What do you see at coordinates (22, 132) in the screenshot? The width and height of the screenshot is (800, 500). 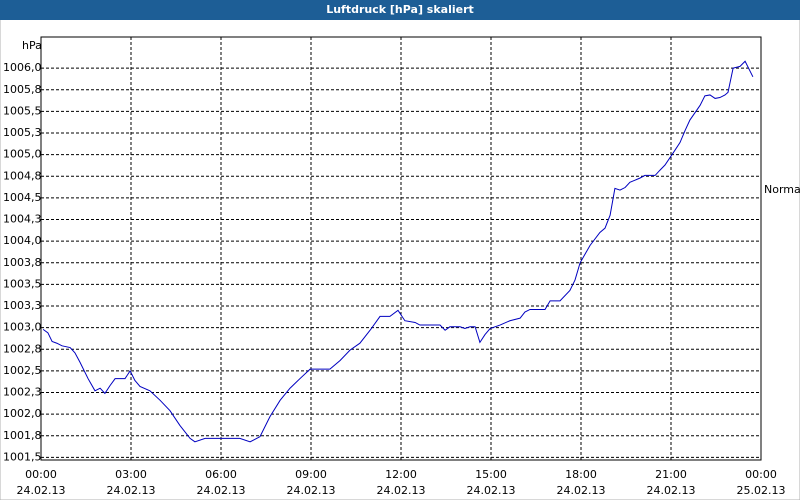 I see `y-tick-label: 1005,3` at bounding box center [22, 132].